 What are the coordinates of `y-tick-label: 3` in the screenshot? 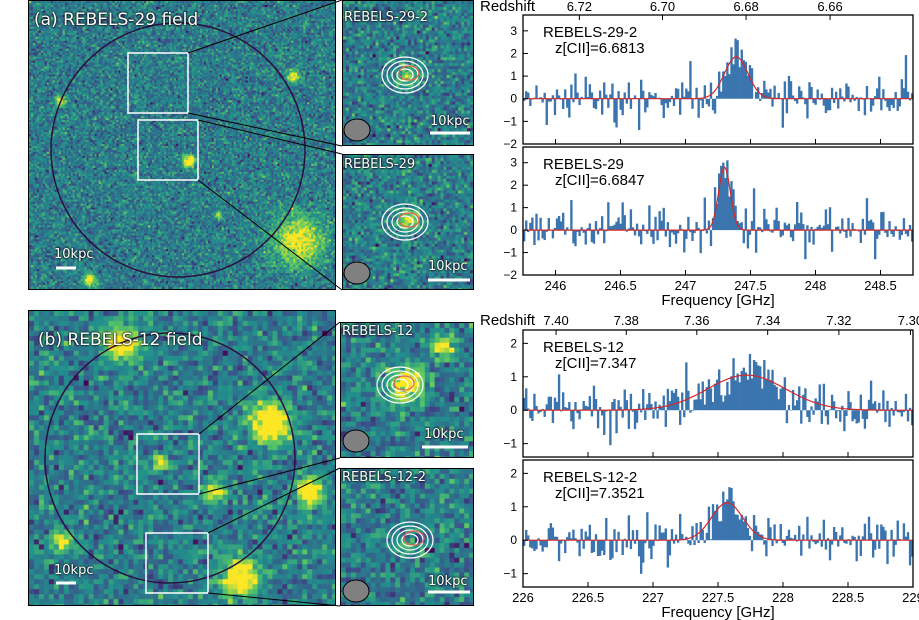 It's located at (513, 163).